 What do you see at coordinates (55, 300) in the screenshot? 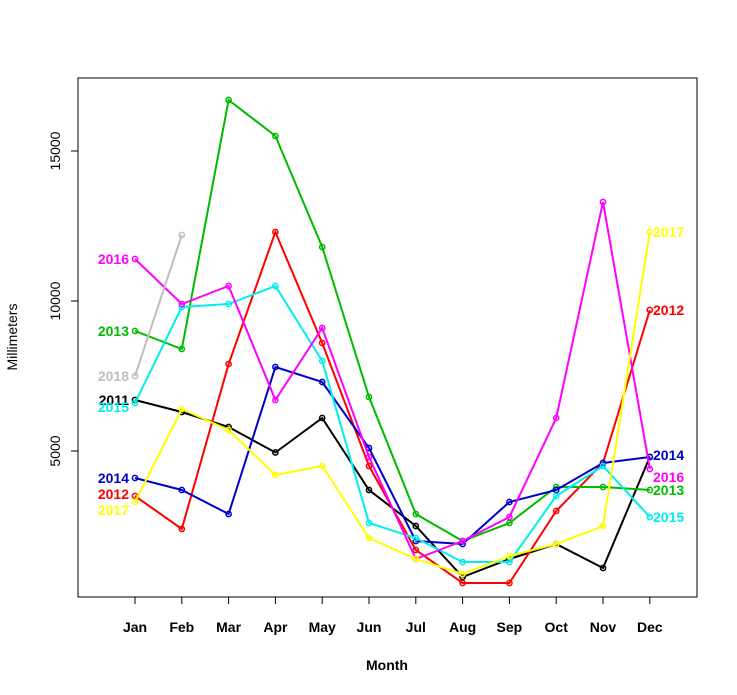
I see `y-tick-label: 10000` at bounding box center [55, 300].